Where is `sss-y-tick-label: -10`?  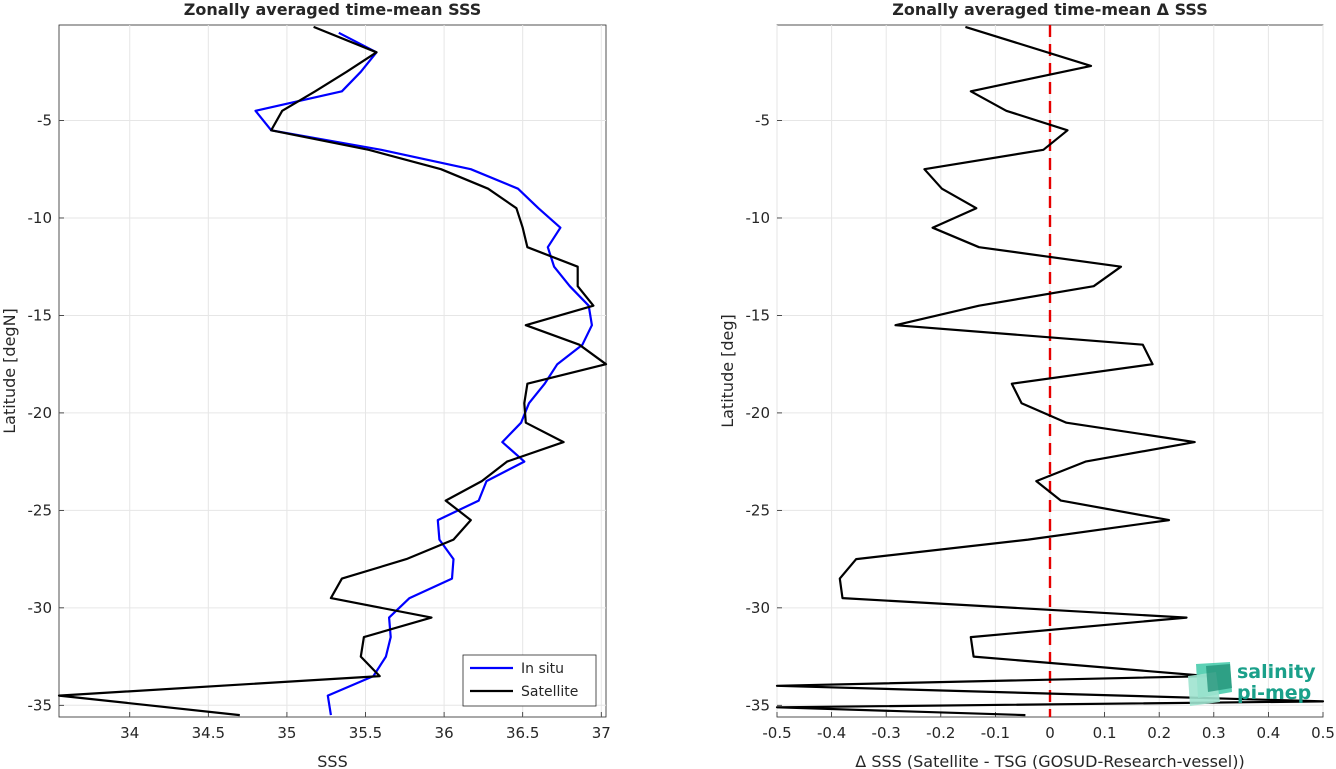
sss-y-tick-label: -10 is located at coordinates (40, 218).